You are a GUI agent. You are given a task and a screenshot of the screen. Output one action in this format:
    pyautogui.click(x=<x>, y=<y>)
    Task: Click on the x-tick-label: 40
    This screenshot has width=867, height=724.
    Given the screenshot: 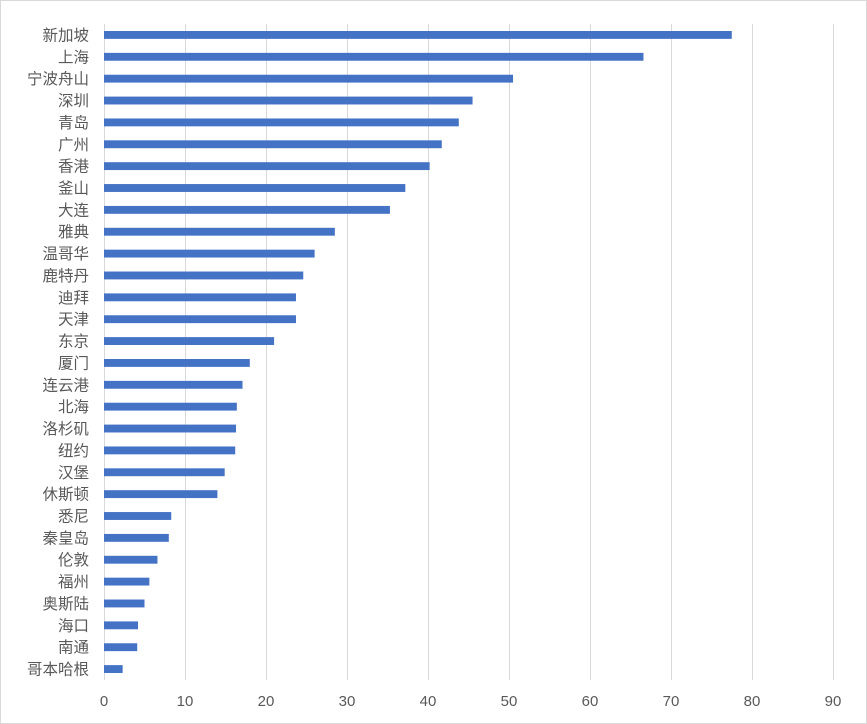 What is the action you would take?
    pyautogui.click(x=428, y=701)
    